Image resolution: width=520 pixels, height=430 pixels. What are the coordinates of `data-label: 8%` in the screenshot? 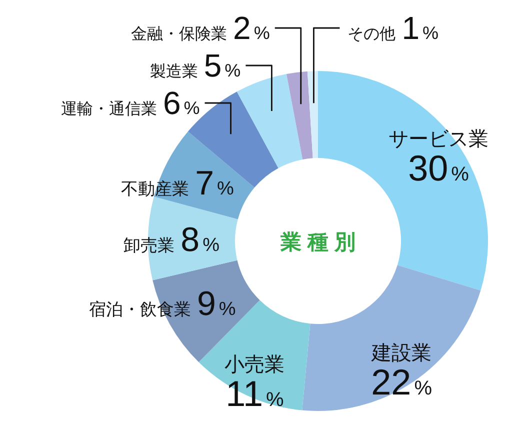 It's located at (200, 240).